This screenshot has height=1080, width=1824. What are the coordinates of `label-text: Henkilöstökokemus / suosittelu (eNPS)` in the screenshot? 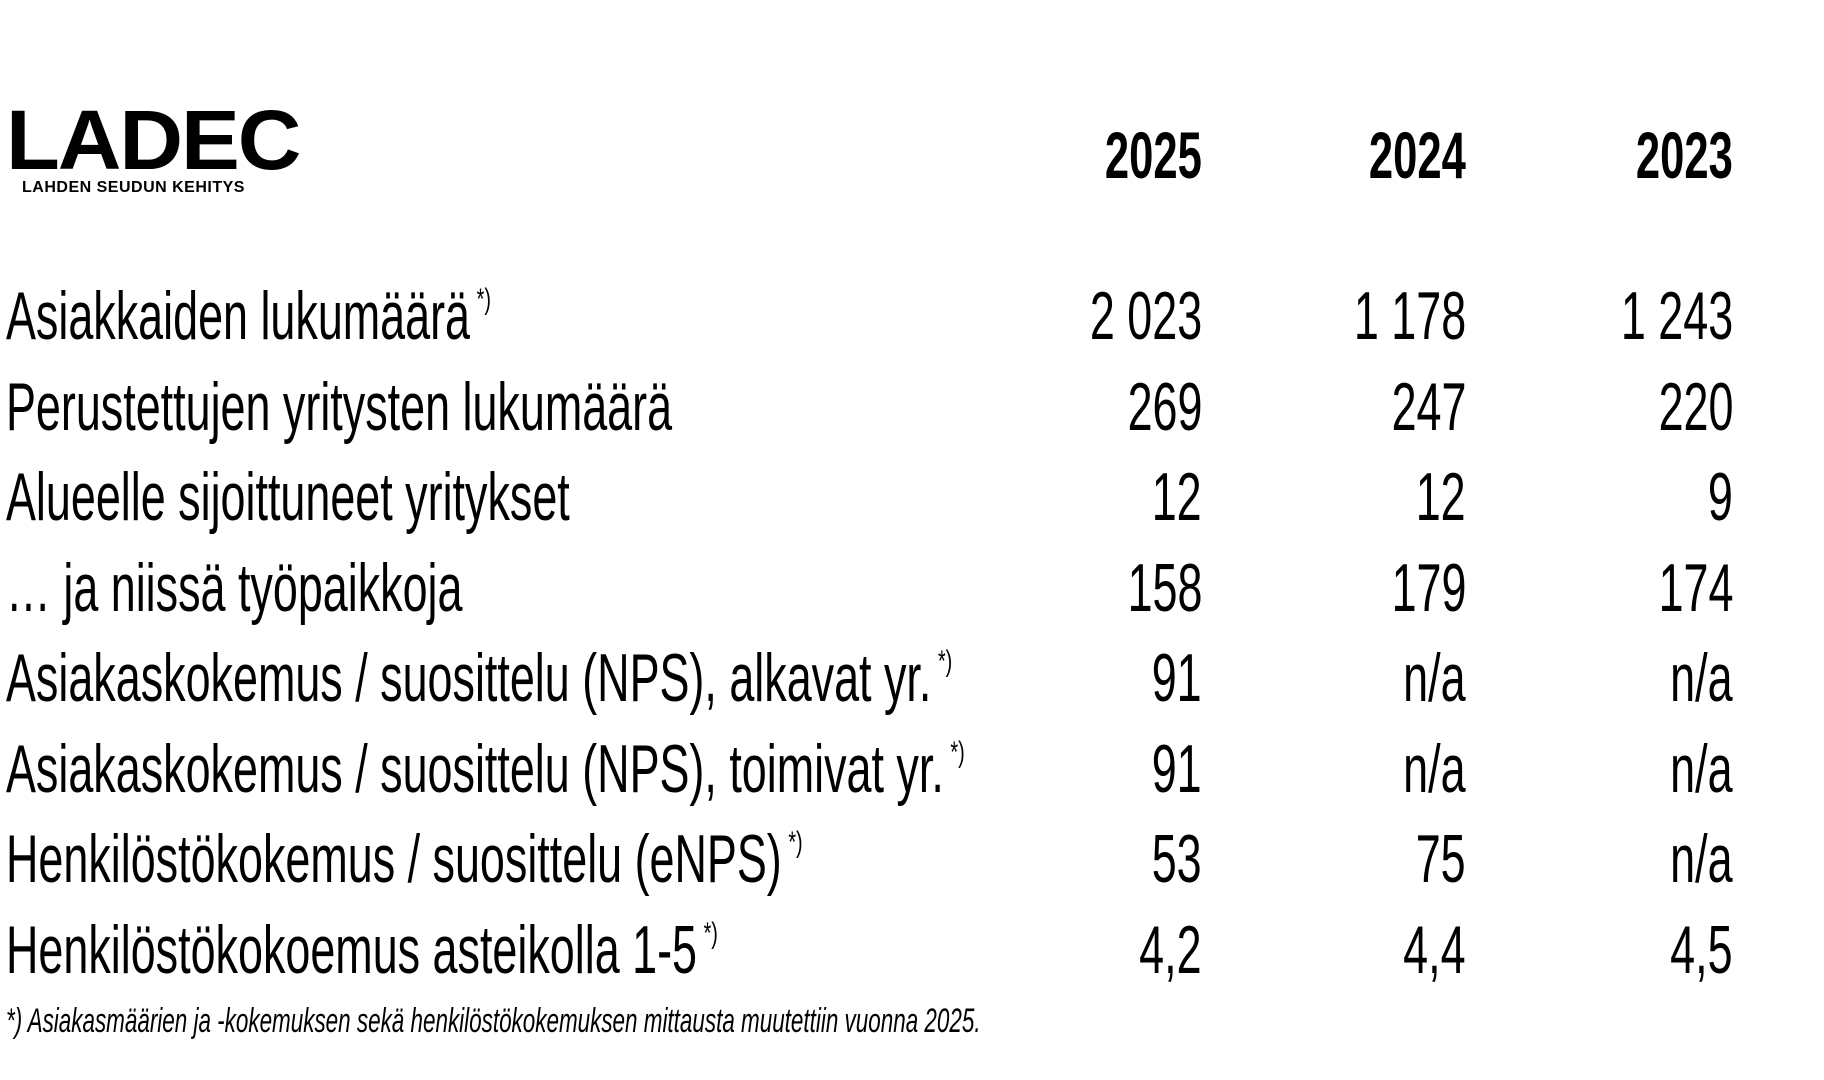 It's located at (394, 859).